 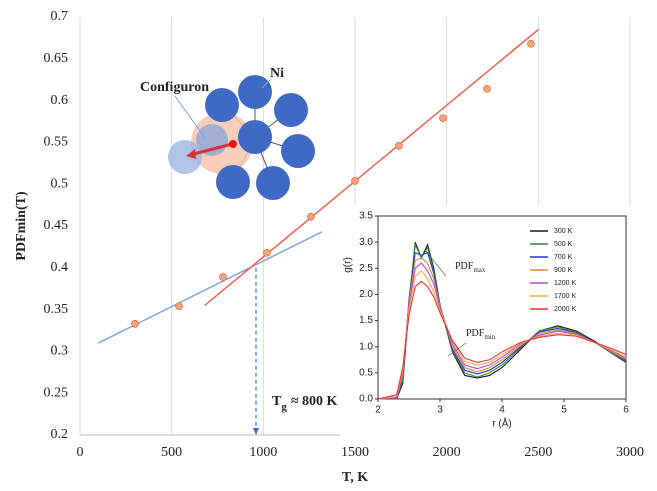 I want to click on annotation: PDFmax, so click(x=470, y=267).